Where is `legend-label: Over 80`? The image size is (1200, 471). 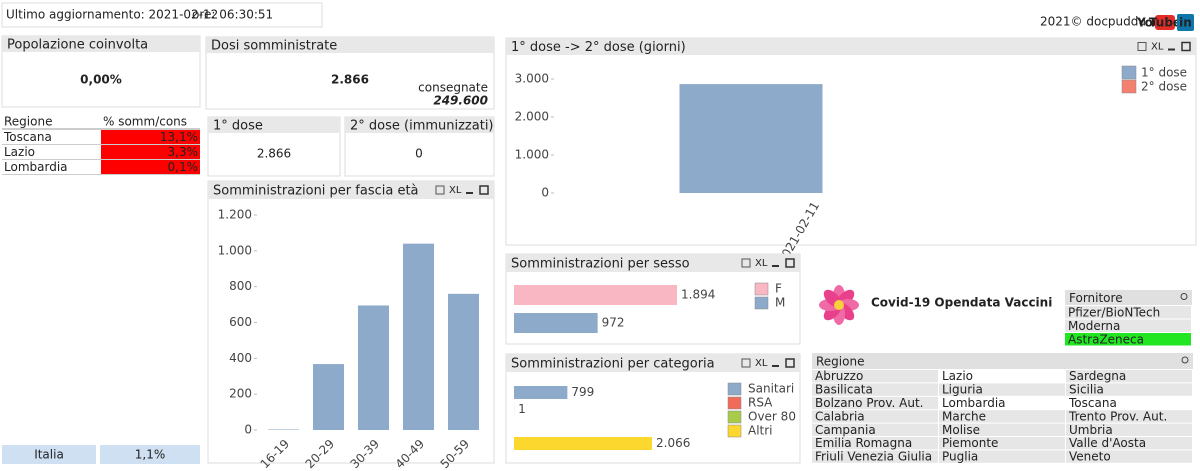
legend-label: Over 80 is located at coordinates (772, 417).